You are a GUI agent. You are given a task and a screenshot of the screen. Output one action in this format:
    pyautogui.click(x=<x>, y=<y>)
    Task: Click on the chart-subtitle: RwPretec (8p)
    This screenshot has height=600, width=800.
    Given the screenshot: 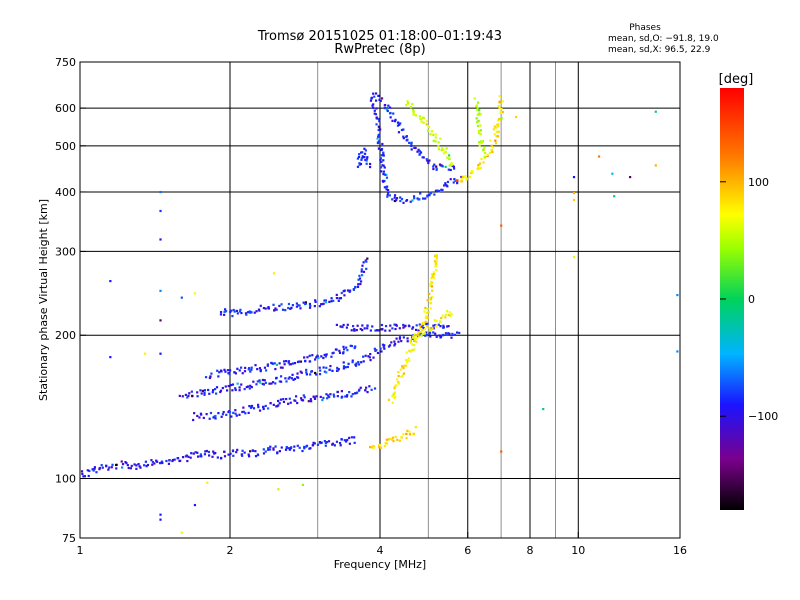 What is the action you would take?
    pyautogui.click(x=379, y=49)
    